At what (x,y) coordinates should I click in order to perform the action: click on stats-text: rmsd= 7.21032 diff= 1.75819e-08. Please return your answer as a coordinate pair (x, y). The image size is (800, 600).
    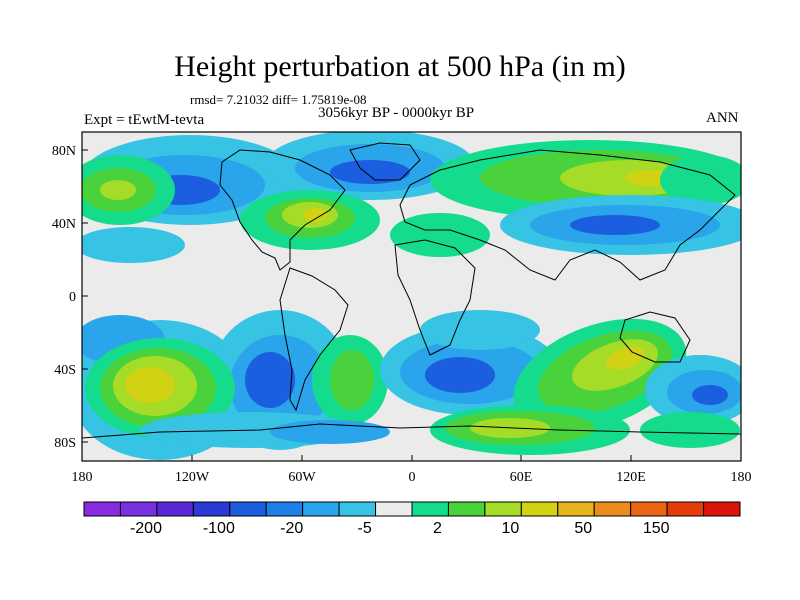
    Looking at the image, I should click on (278, 99).